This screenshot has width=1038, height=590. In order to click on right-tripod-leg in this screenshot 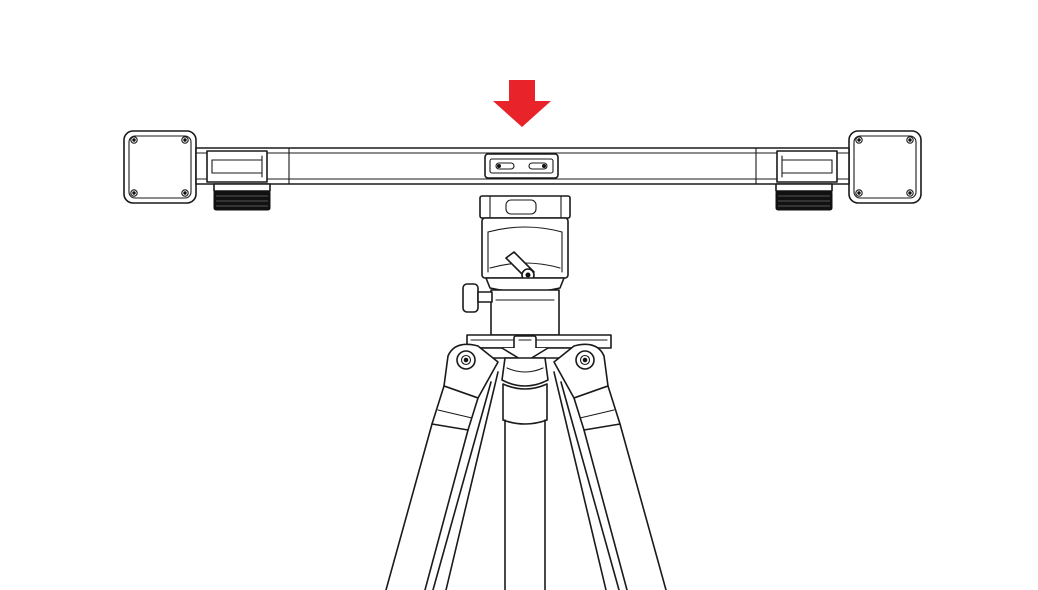, I will do `click(610, 480)`.